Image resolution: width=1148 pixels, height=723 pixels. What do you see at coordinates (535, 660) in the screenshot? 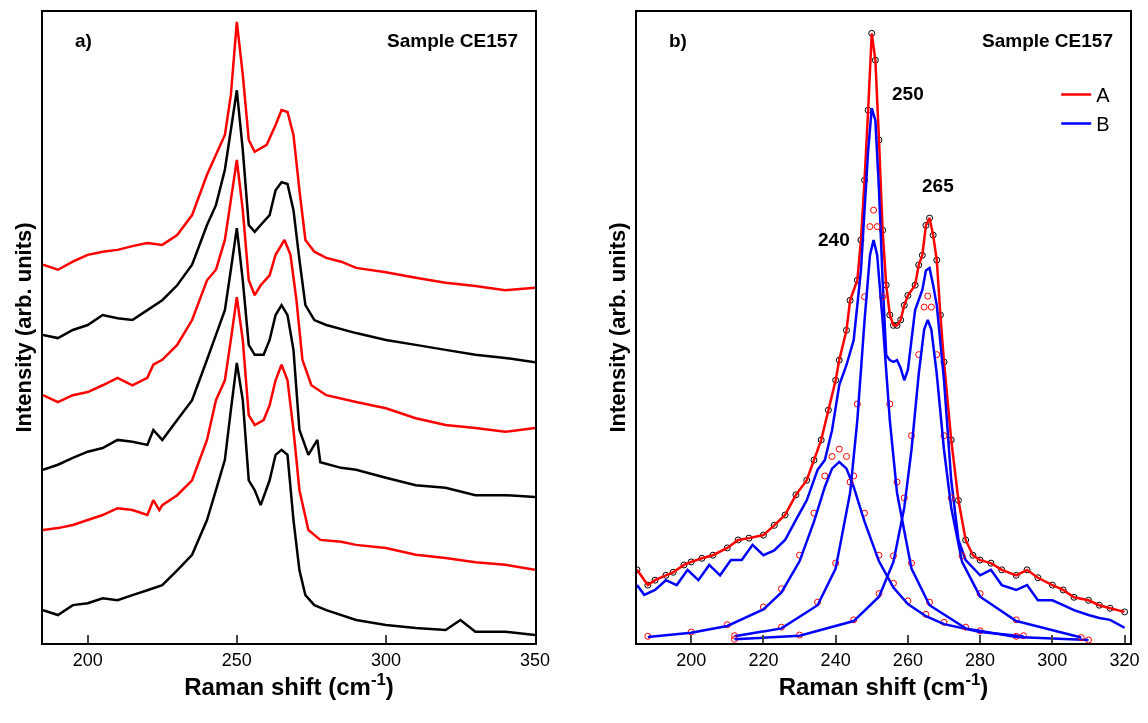
I see `x-tick-label: 350` at bounding box center [535, 660].